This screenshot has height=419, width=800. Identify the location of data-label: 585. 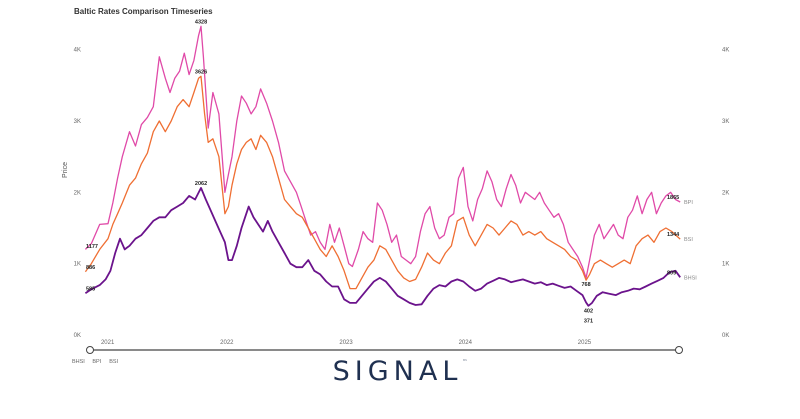
(90, 289).